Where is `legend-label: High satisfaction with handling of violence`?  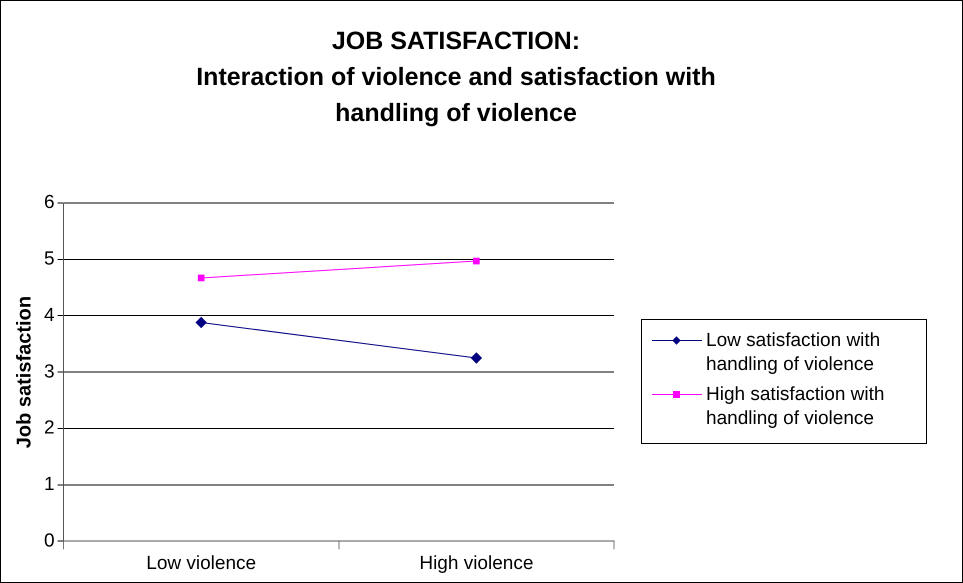 legend-label: High satisfaction with handling of violence is located at coordinates (796, 407).